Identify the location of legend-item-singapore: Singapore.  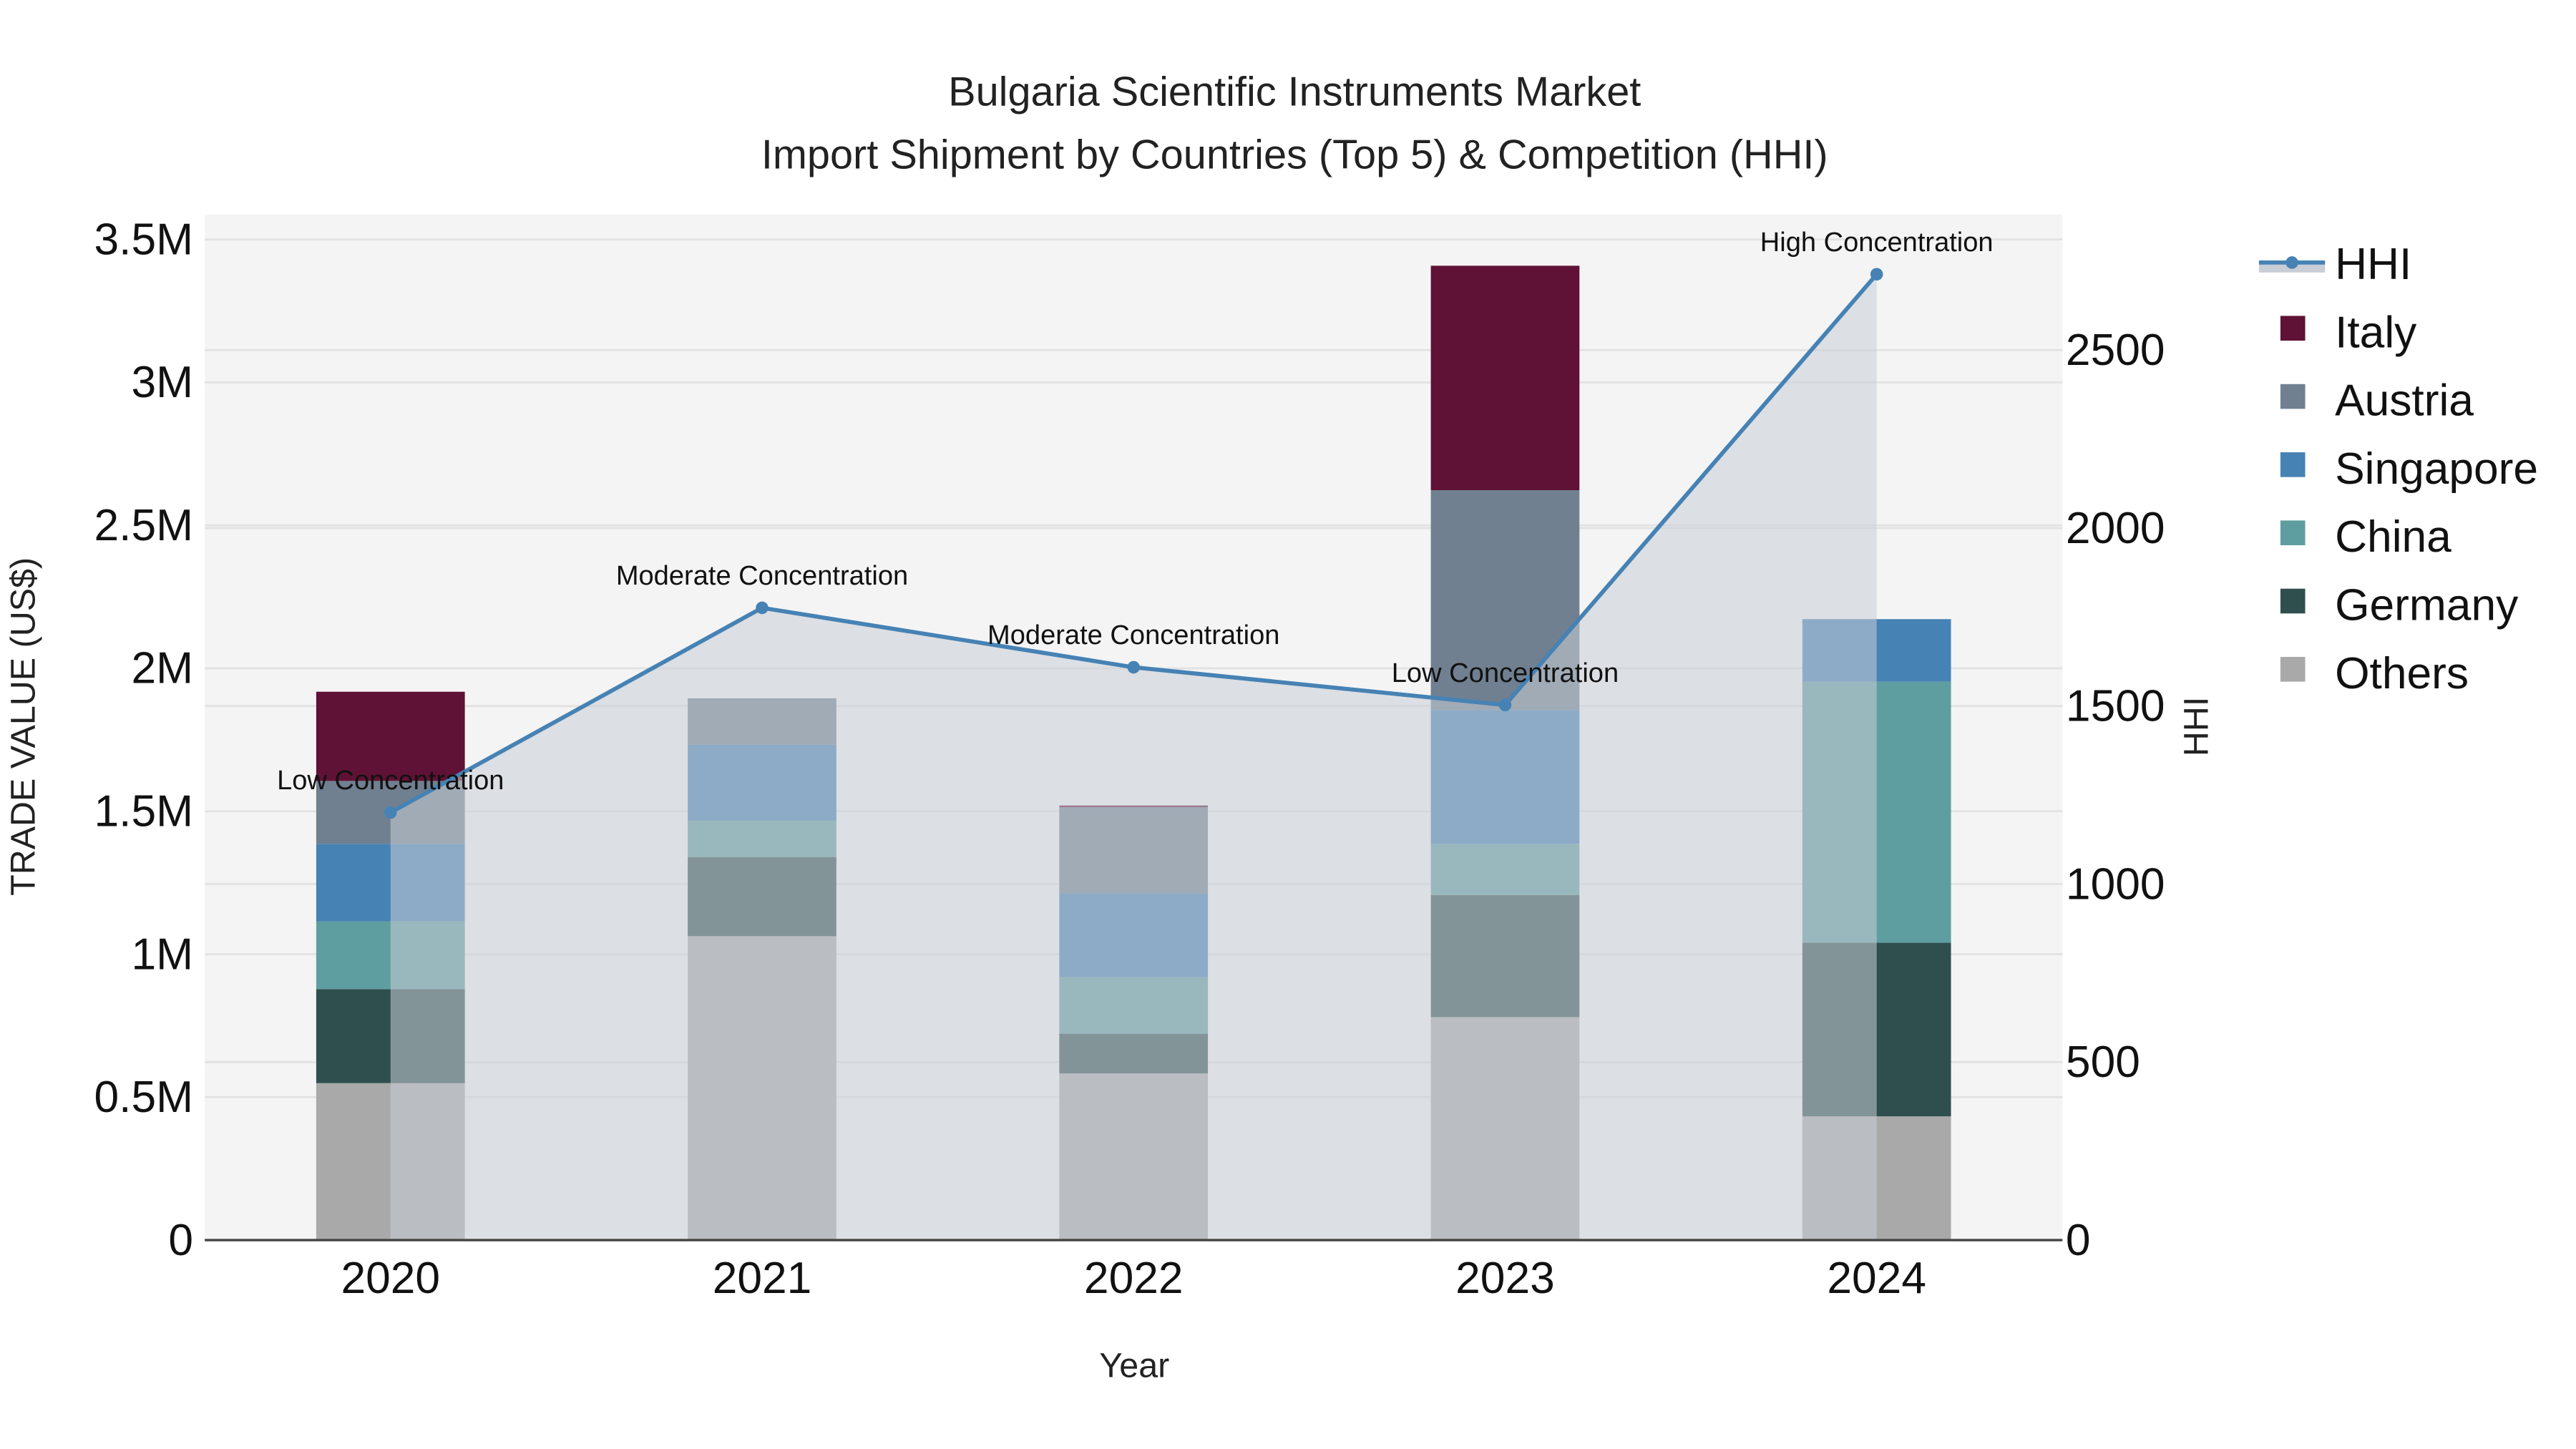
(2409, 469).